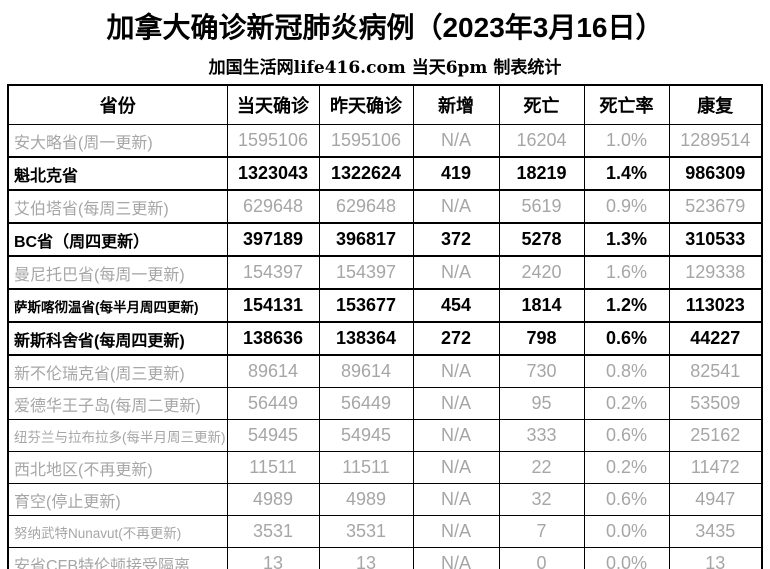 This screenshot has width=770, height=569. I want to click on header-recovered: 康复, so click(715, 104).